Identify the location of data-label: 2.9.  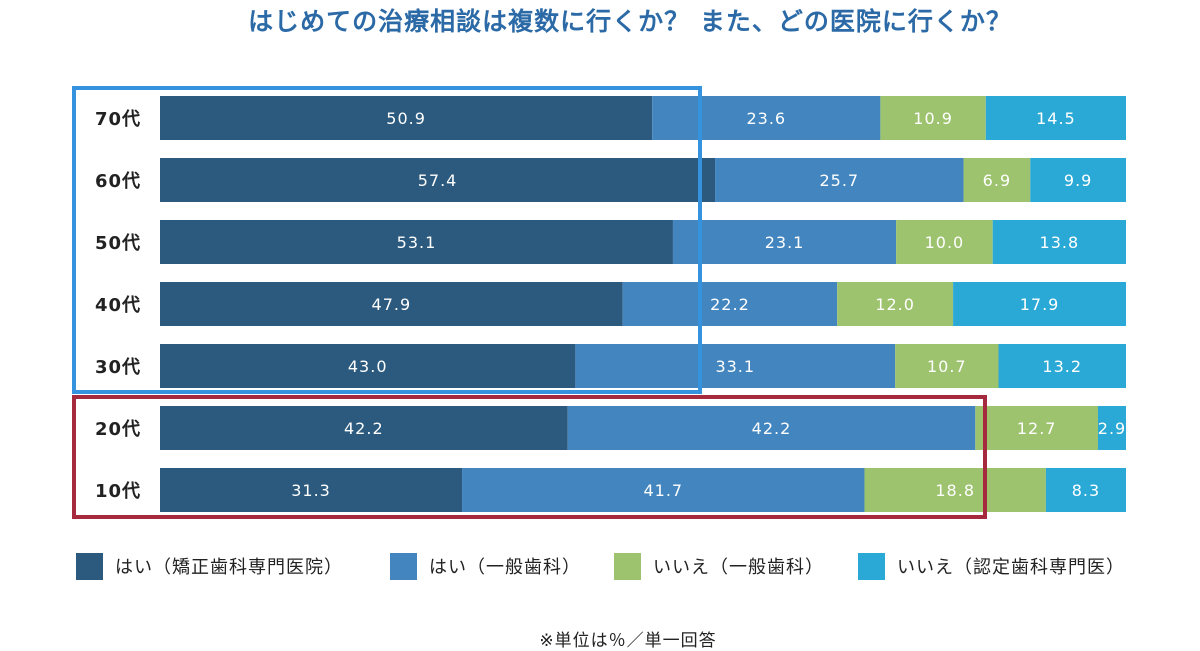
(1112, 428).